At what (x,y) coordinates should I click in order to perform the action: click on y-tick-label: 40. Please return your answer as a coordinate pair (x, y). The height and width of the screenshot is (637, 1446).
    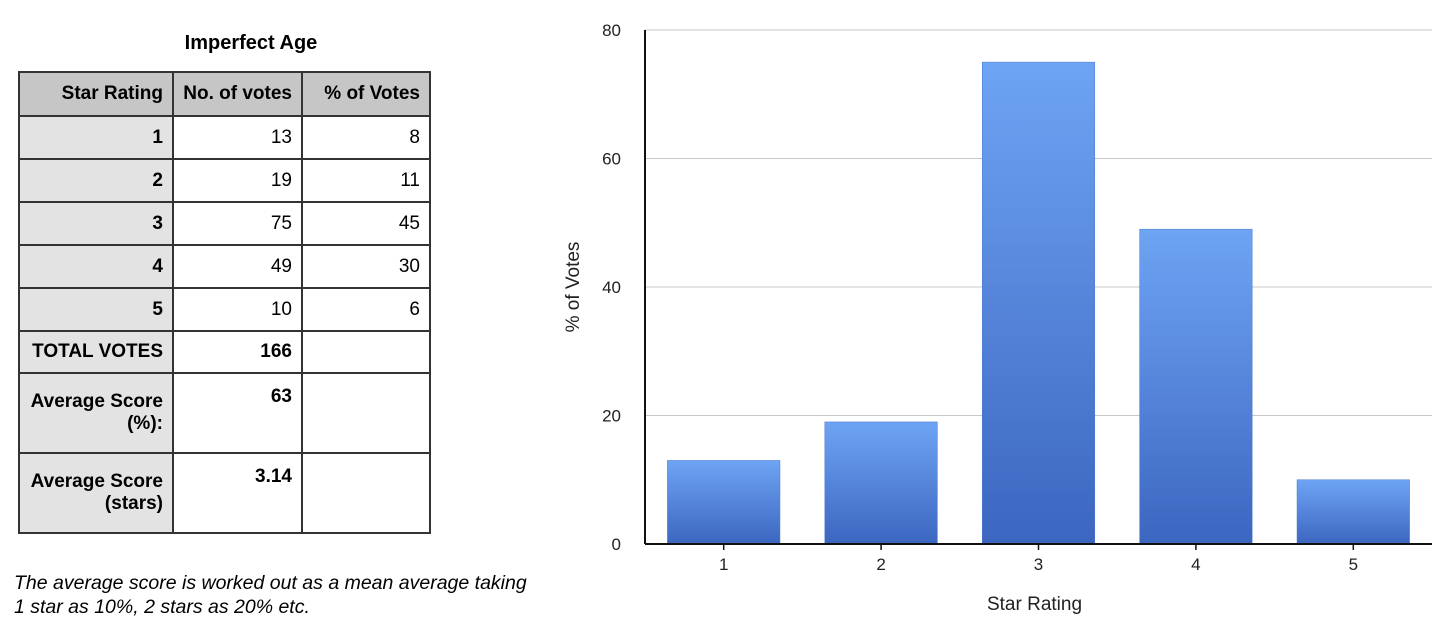
    Looking at the image, I should click on (611, 287).